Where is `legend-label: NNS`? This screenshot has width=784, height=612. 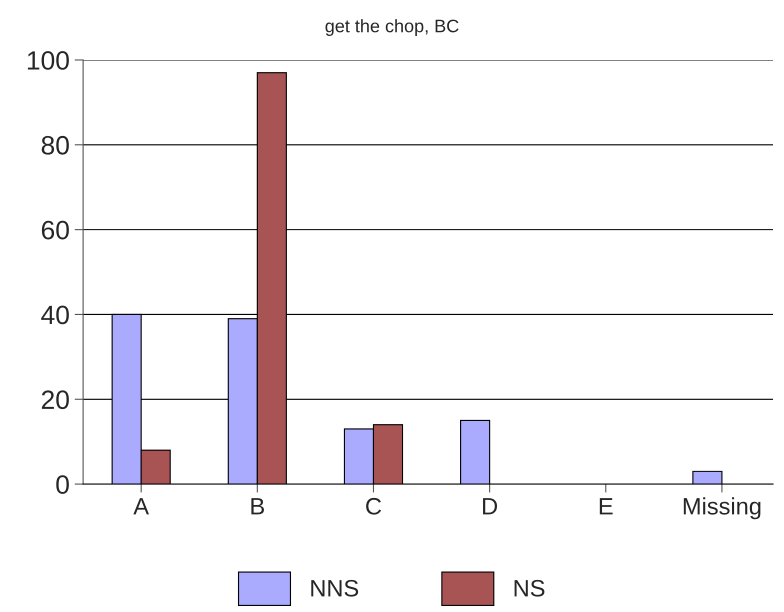
legend-label: NNS is located at coordinates (334, 588).